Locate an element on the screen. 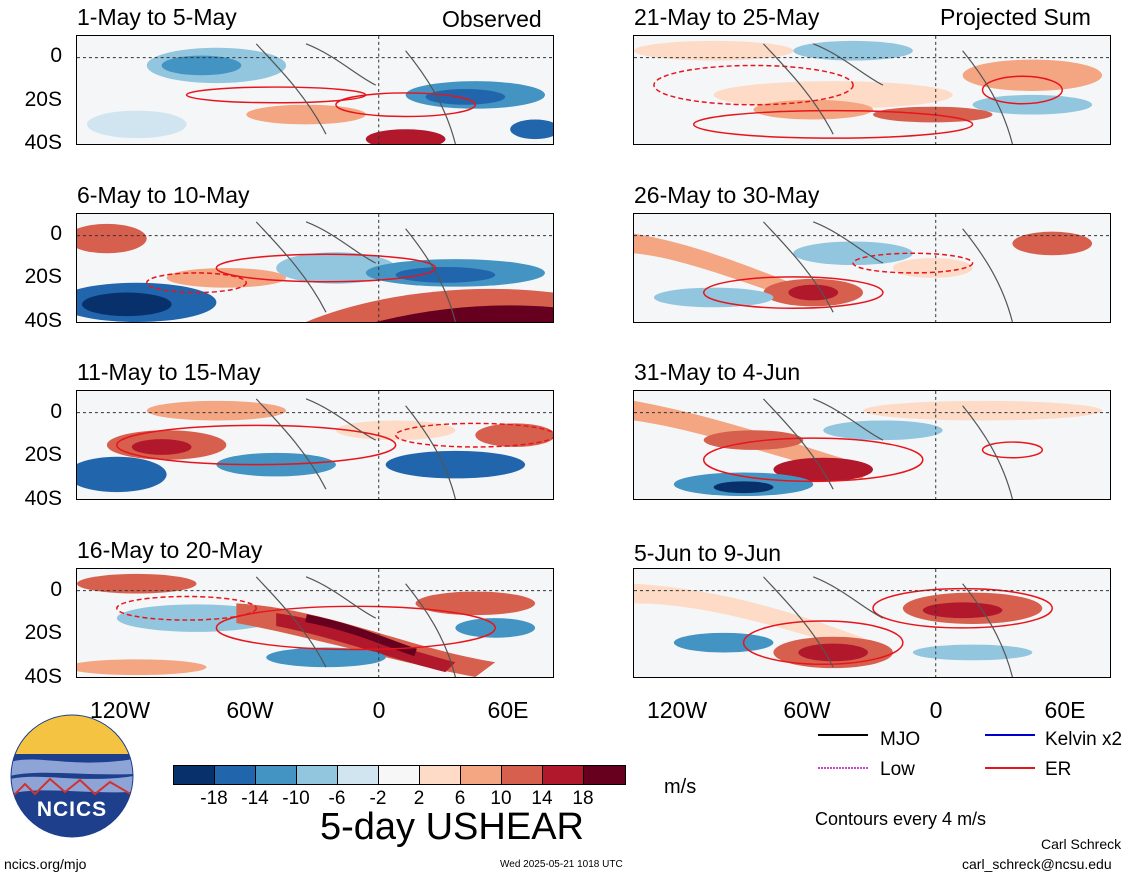  colorbar-label: 18 is located at coordinates (583, 798).